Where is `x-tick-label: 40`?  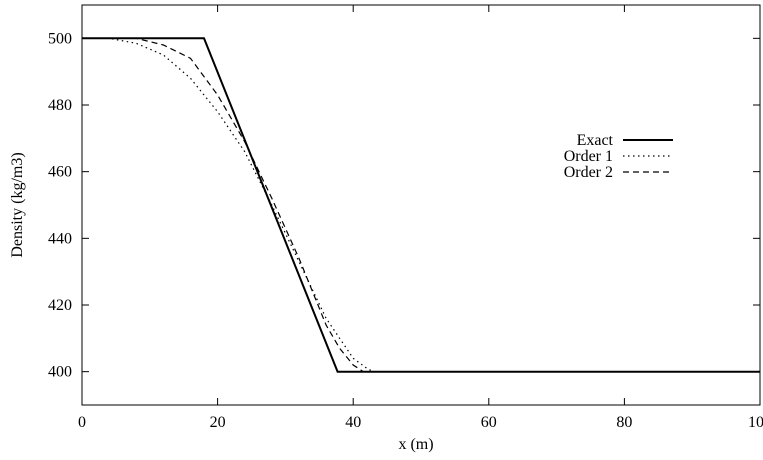
x-tick-label: 40 is located at coordinates (353, 422).